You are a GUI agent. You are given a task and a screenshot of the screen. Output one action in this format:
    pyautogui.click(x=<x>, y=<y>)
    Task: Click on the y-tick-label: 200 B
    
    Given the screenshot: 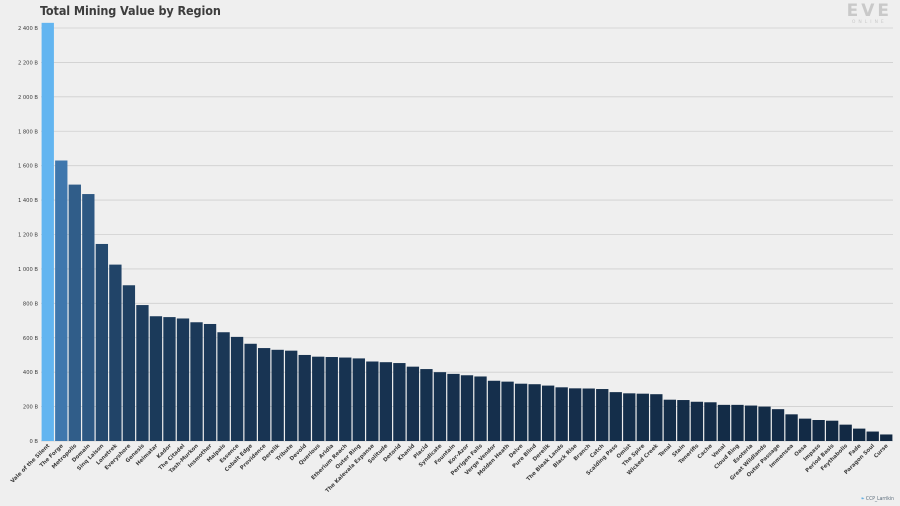 What is the action you would take?
    pyautogui.click(x=31, y=408)
    